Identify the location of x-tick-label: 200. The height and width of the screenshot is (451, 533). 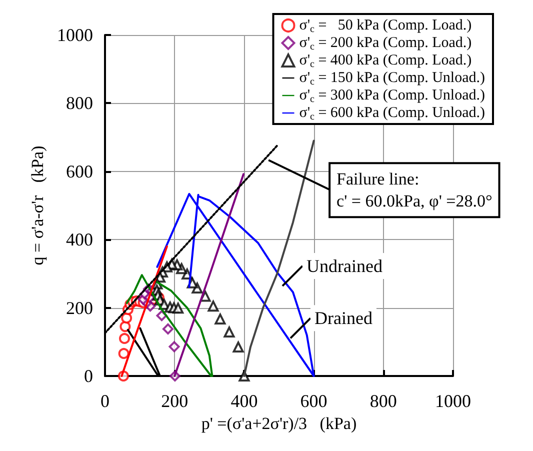
(174, 401).